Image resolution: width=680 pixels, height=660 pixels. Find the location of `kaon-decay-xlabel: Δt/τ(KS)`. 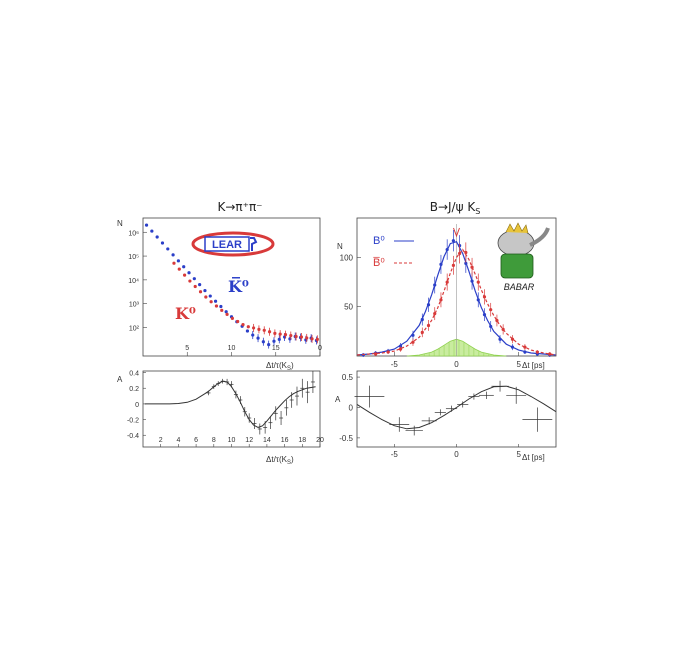

kaon-decay-xlabel: Δt/τ(KS) is located at coordinates (280, 366).